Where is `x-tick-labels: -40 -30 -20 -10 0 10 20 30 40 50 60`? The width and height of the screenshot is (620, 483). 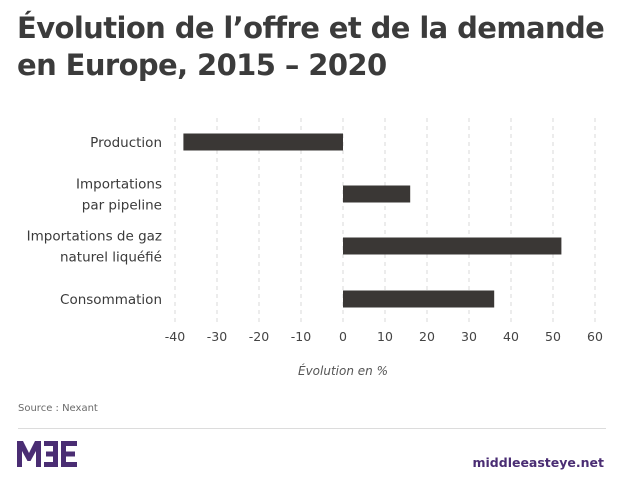
x-tick-labels: -40 -30 -20 -10 0 10 20 30 40 50 60 is located at coordinates (384, 336).